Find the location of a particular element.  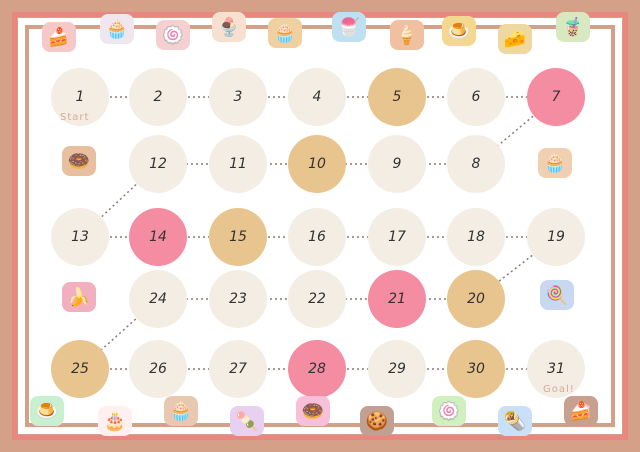

matcha-roll-icon: 🍥 is located at coordinates (449, 411).